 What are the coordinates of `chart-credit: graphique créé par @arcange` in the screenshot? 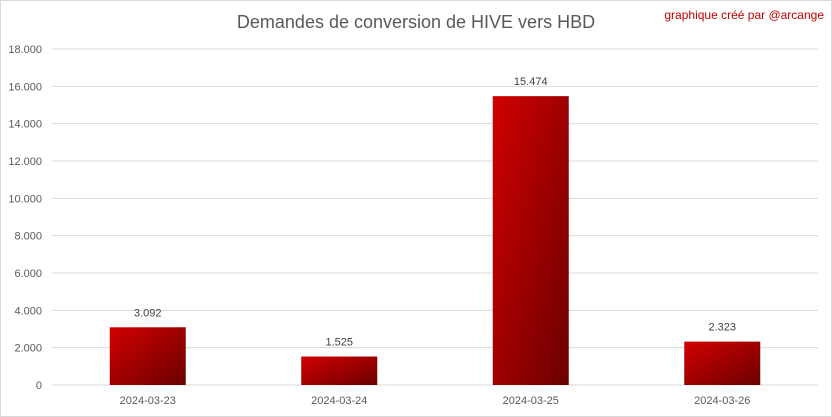 It's located at (744, 15).